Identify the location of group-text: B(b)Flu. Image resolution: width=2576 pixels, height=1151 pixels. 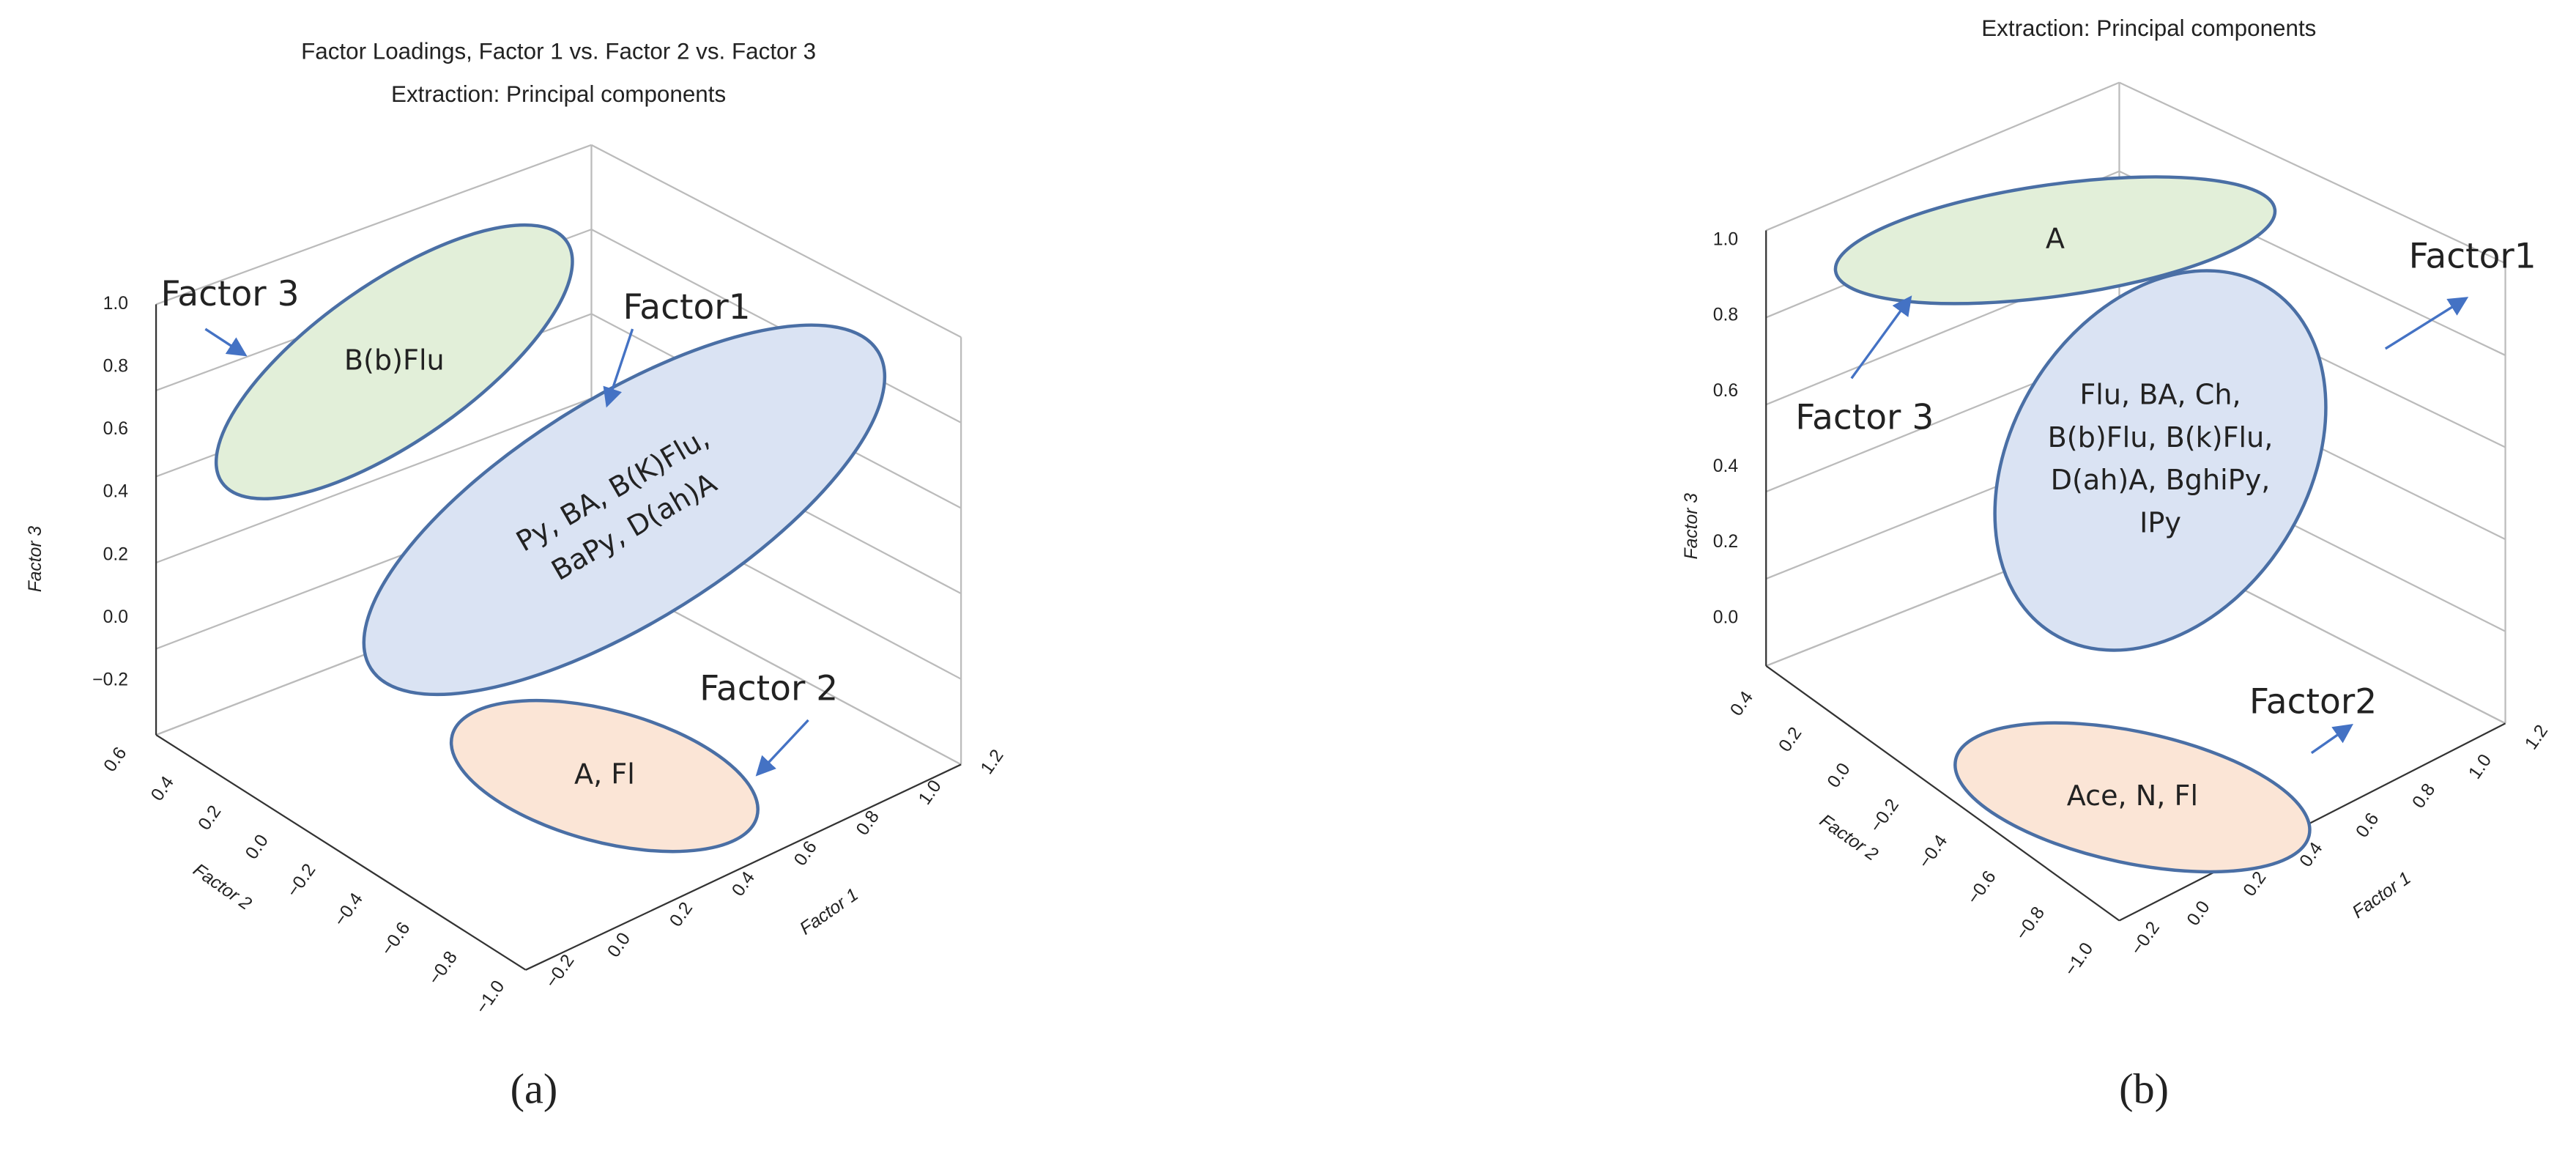
(394, 360).